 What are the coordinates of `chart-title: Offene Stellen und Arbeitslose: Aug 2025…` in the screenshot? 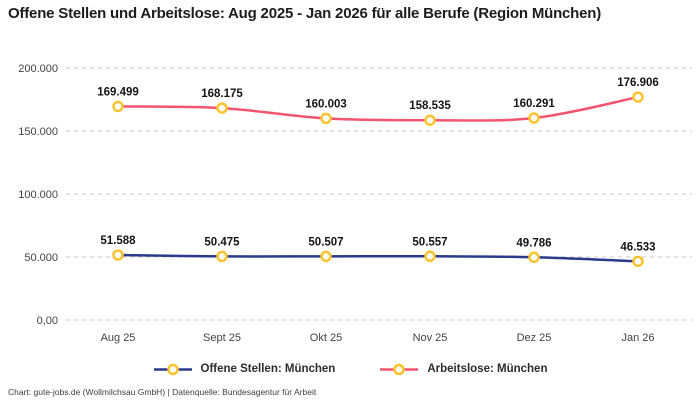 It's located at (305, 13).